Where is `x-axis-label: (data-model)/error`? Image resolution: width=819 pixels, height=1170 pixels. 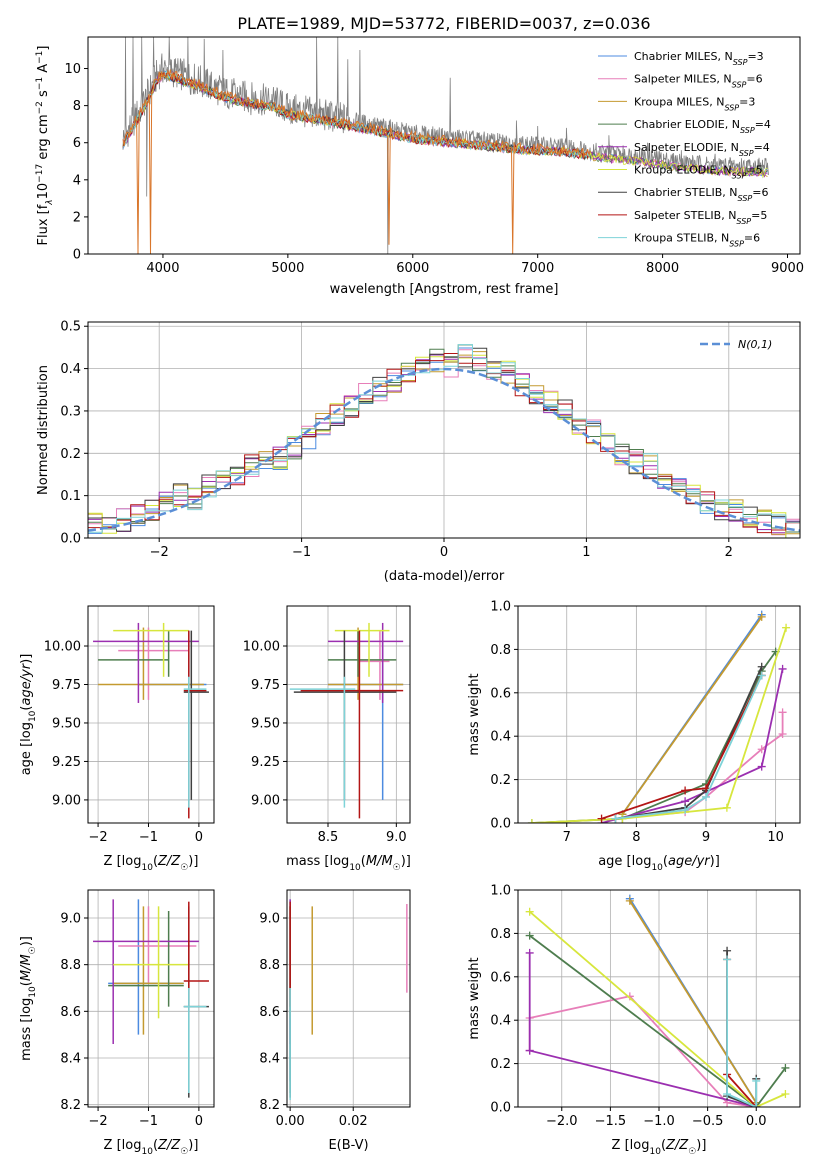 x-axis-label: (data-model)/error is located at coordinates (444, 576).